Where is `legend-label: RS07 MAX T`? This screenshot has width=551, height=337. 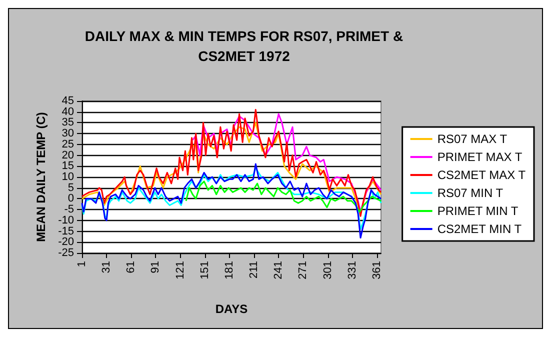
legend-label: RS07 MAX T is located at coordinates (472, 139).